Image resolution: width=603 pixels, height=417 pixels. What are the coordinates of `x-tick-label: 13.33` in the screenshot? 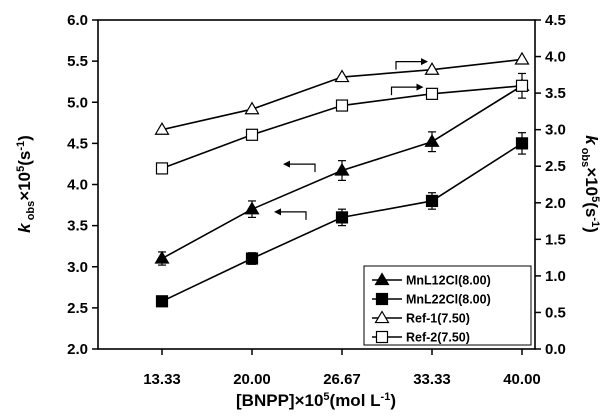 It's located at (162, 379).